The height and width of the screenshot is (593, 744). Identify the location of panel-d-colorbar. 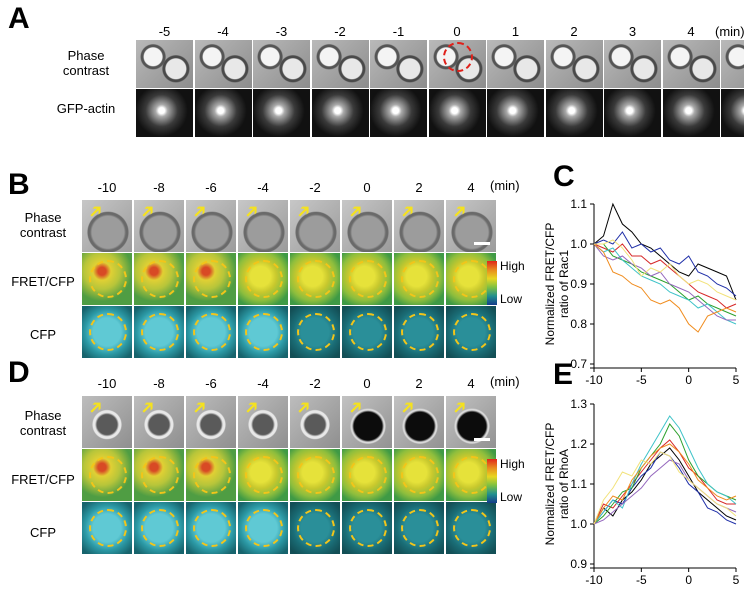
(492, 481).